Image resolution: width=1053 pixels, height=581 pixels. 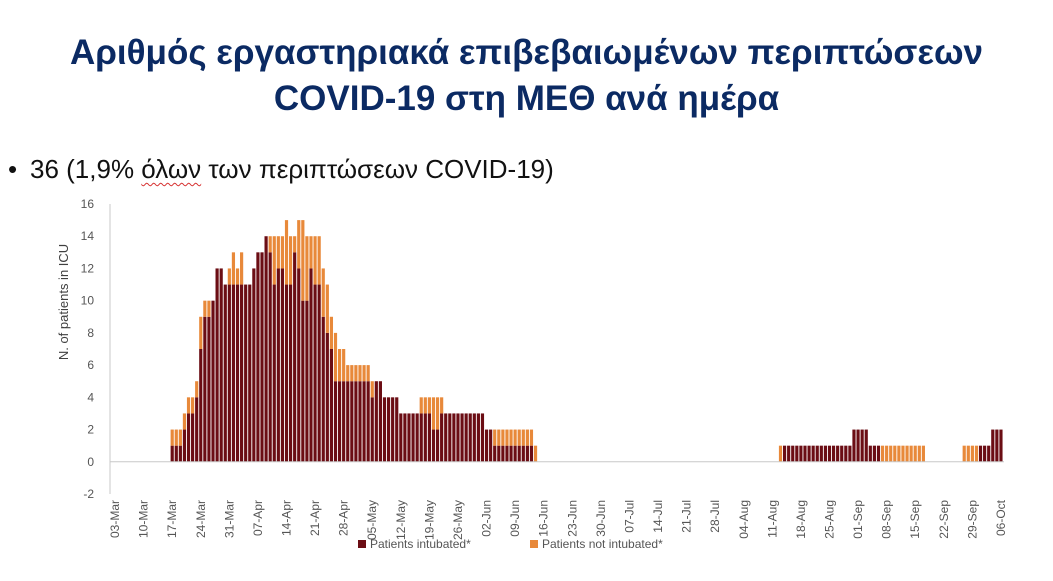 What do you see at coordinates (420, 544) in the screenshot?
I see `legend-label-intubated: Patients intubated*` at bounding box center [420, 544].